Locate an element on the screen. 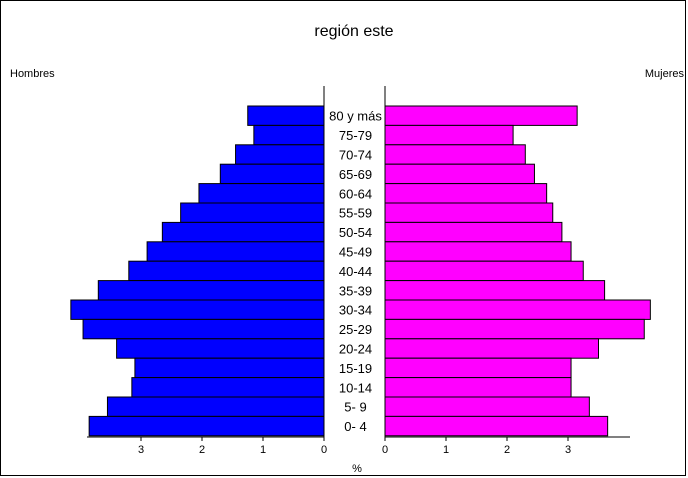 The image size is (688, 478). age-label-14: 10-14 is located at coordinates (355, 387).